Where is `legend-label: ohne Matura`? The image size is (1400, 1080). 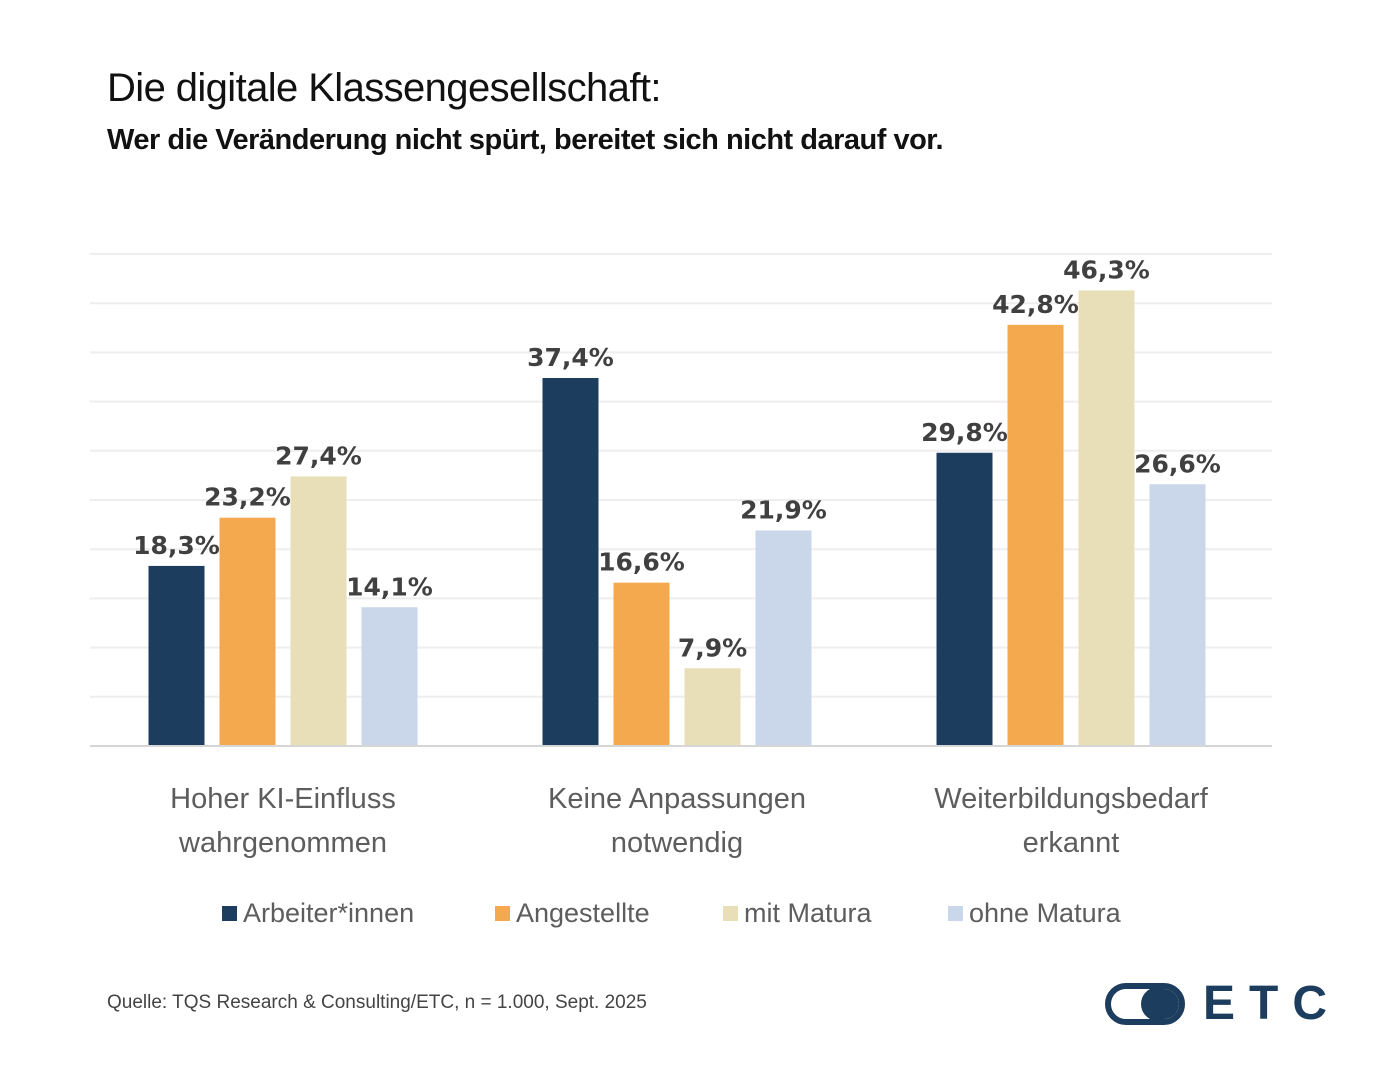 legend-label: ohne Matura is located at coordinates (1045, 913).